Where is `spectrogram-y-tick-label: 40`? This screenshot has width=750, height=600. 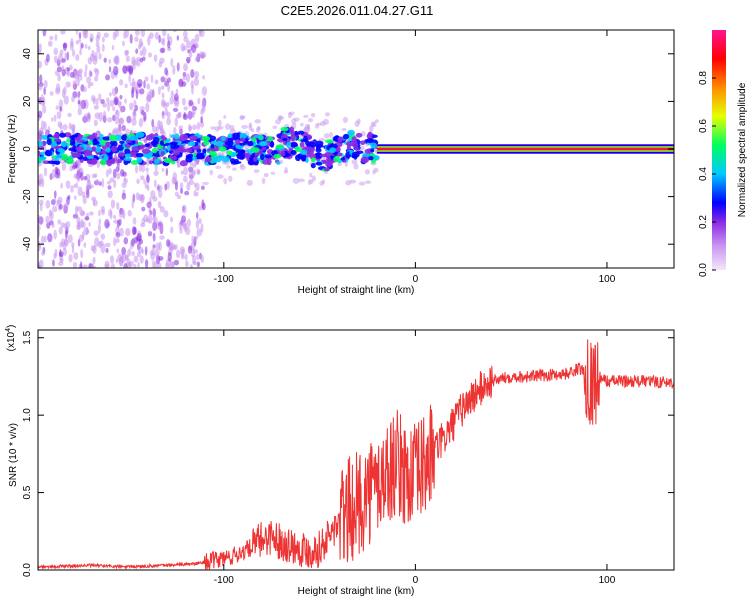
spectrogram-y-tick-label: 40 is located at coordinates (27, 54).